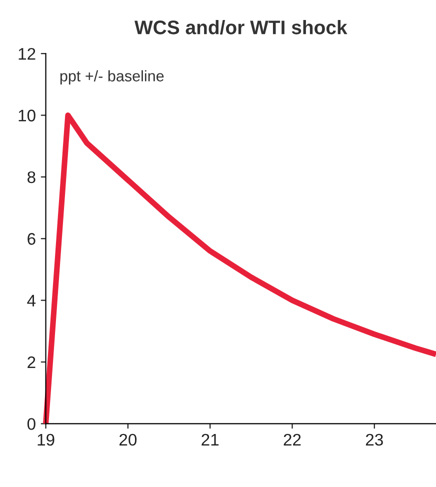 The image size is (436, 487). Describe the element at coordinates (292, 440) in the screenshot. I see `x-tick-label: 22` at that location.